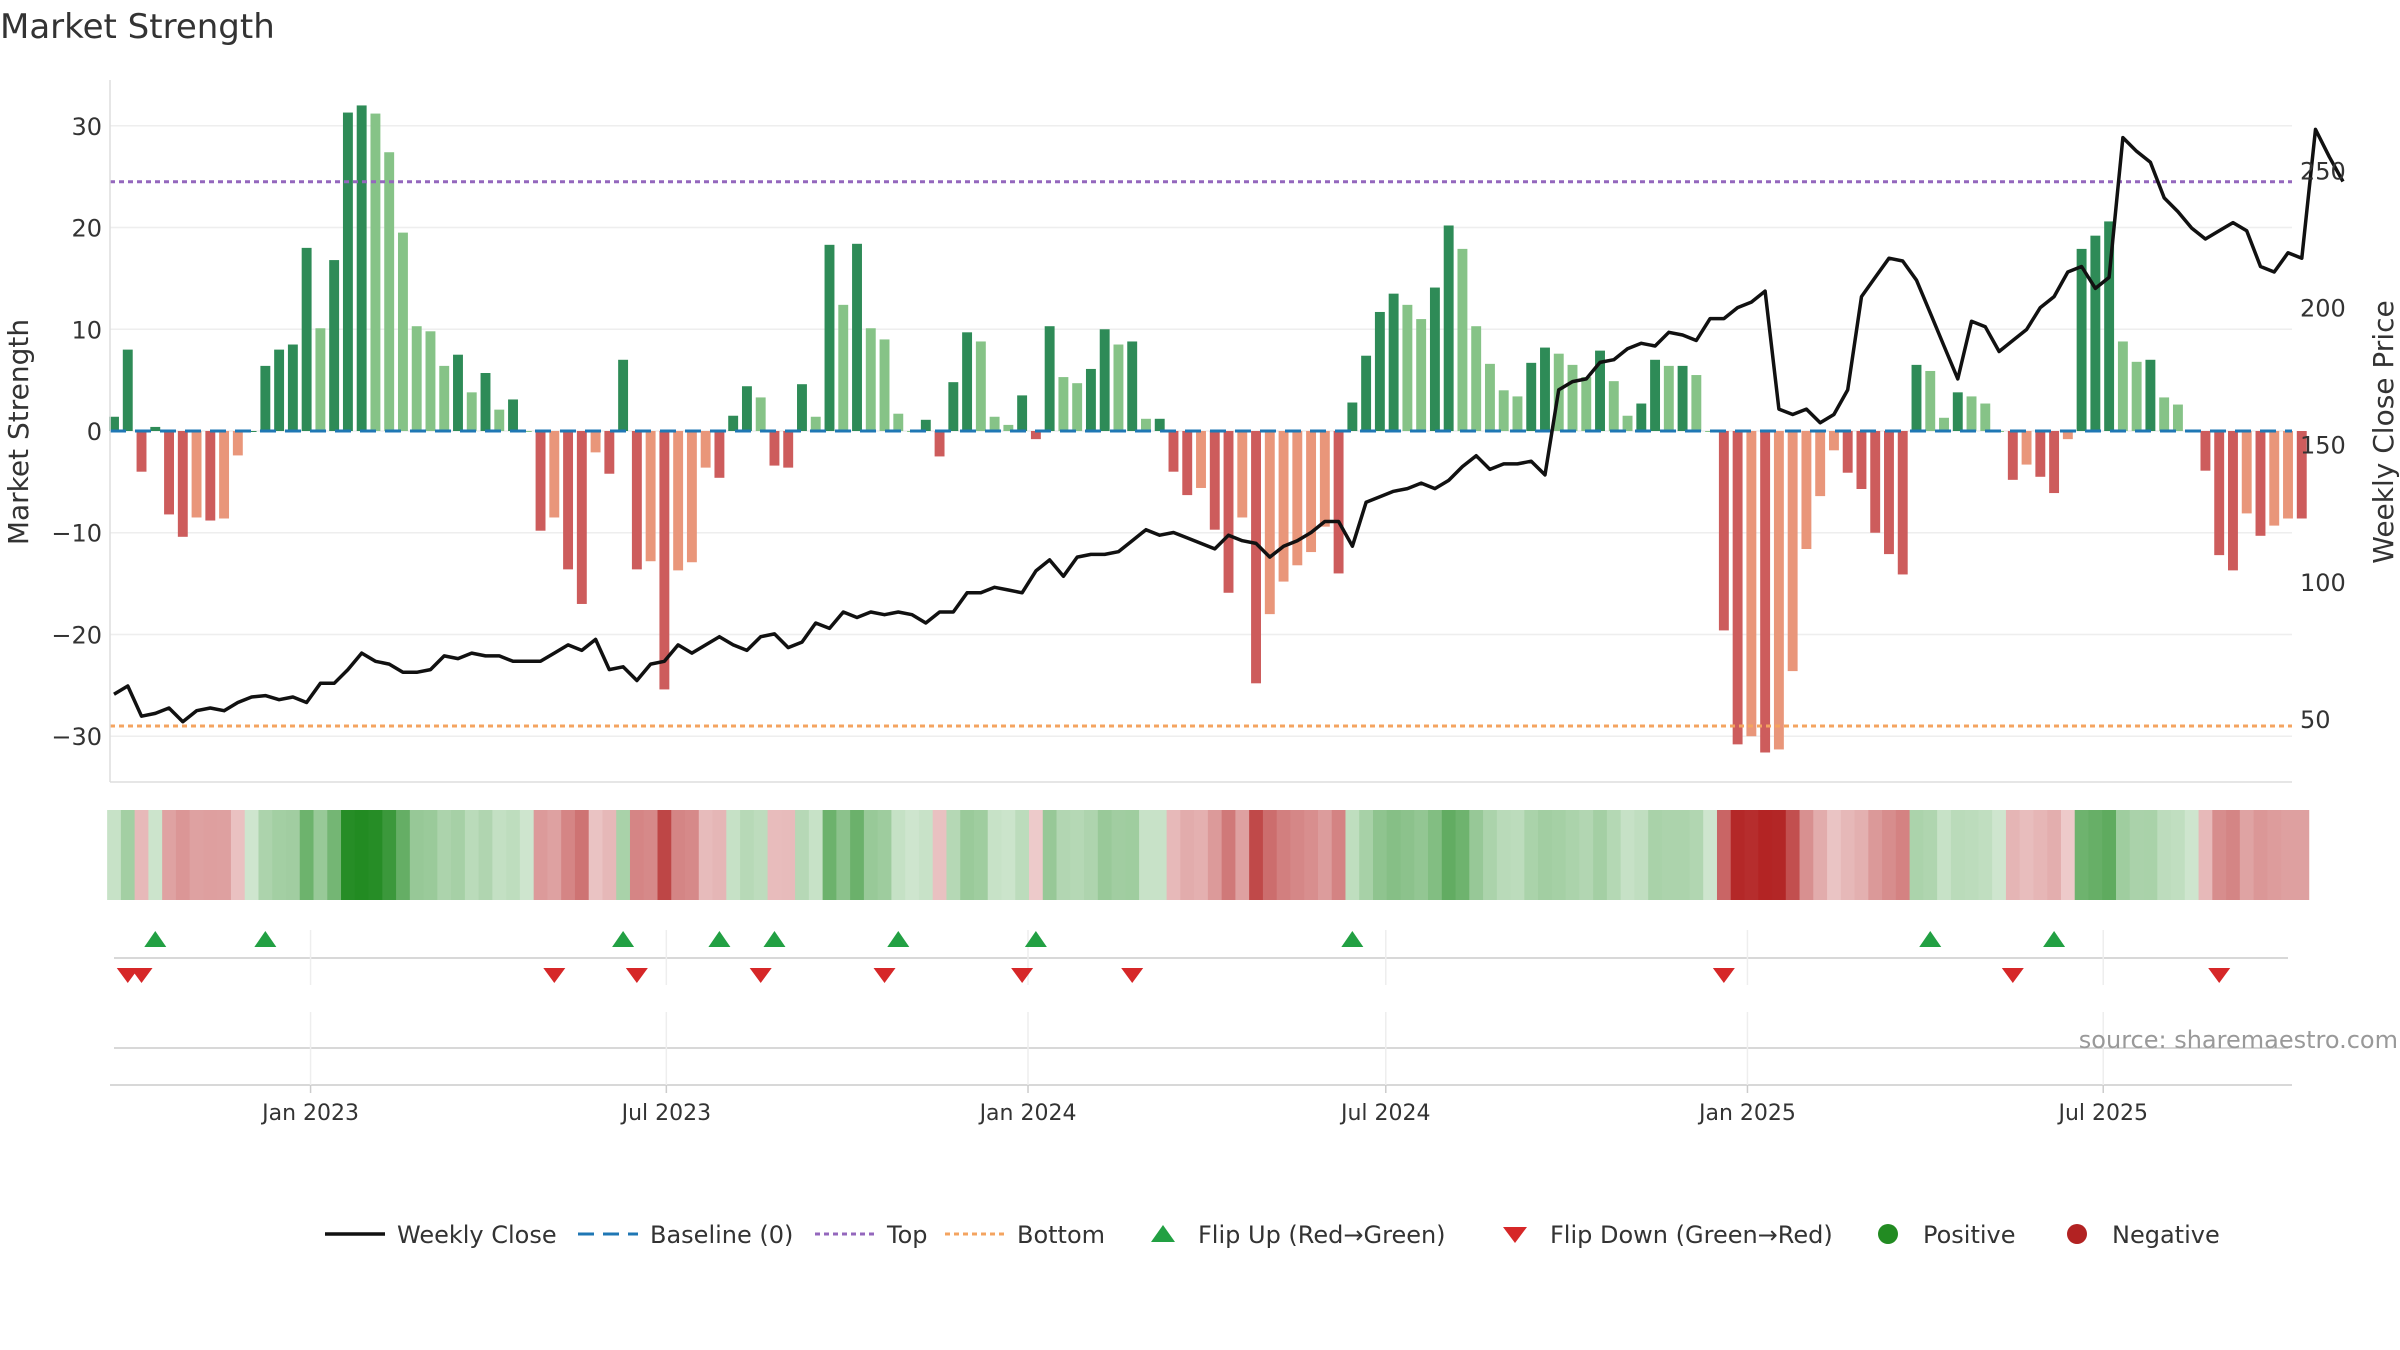 This screenshot has height=1350, width=2400. Describe the element at coordinates (86, 127) in the screenshot. I see `y-tick-label: 30` at that location.